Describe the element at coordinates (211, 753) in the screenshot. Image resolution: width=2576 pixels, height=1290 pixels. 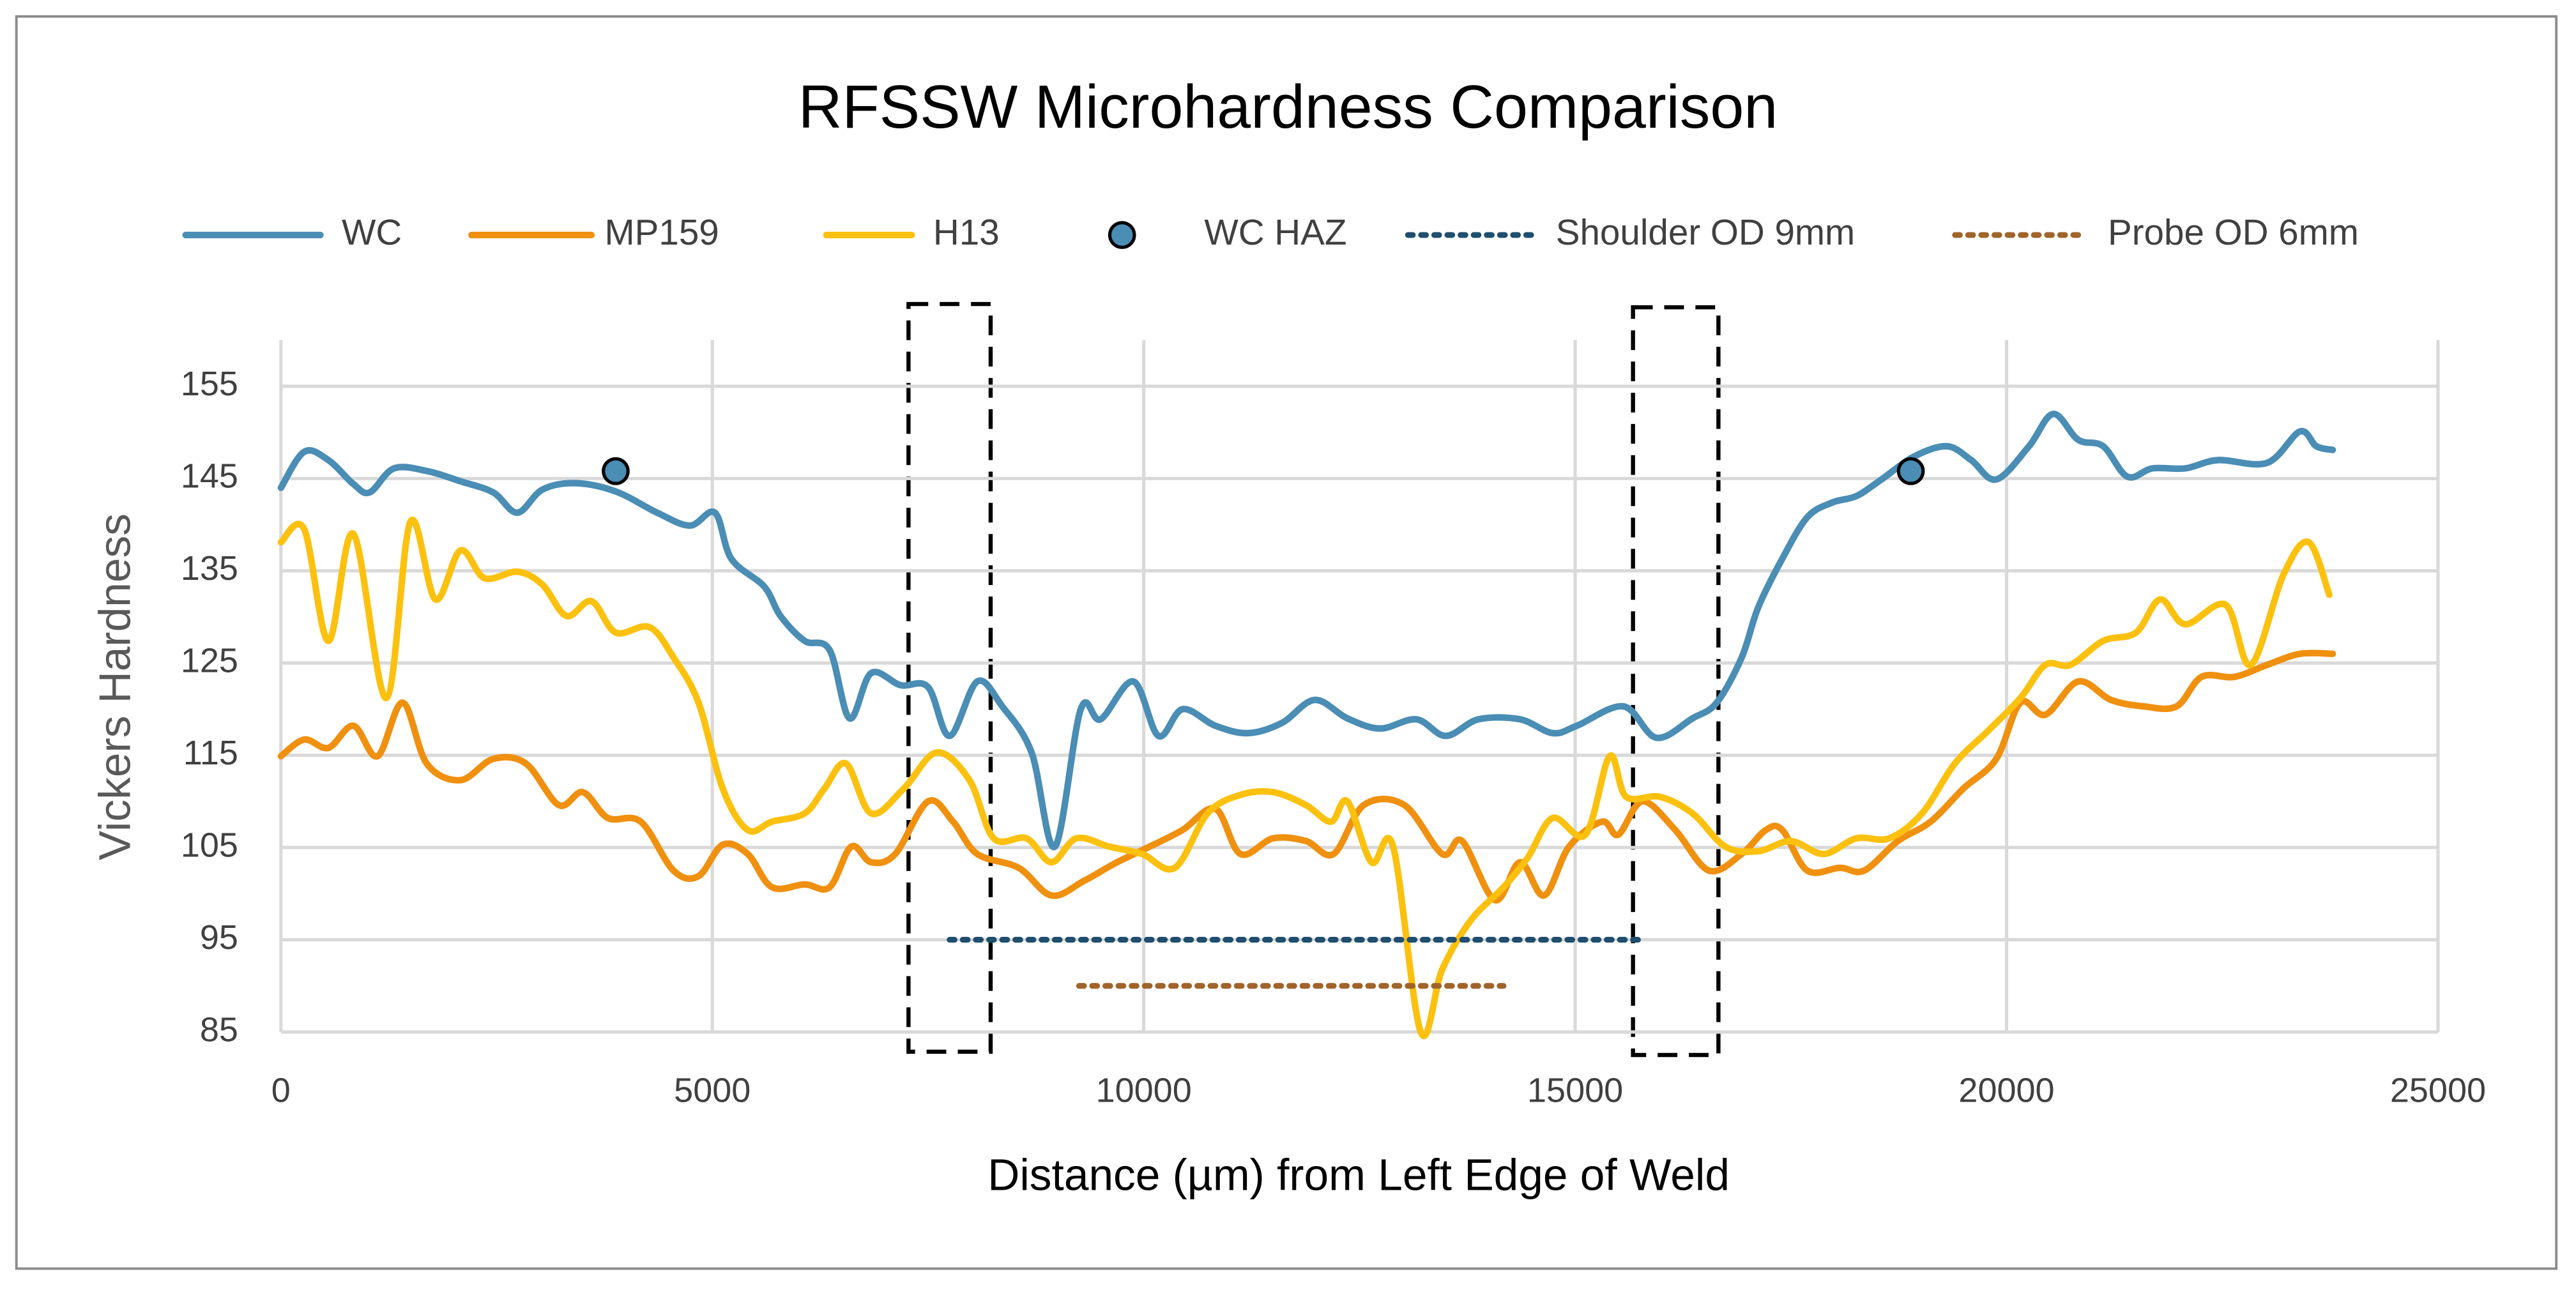
I see `y-tick-label: 115` at that location.